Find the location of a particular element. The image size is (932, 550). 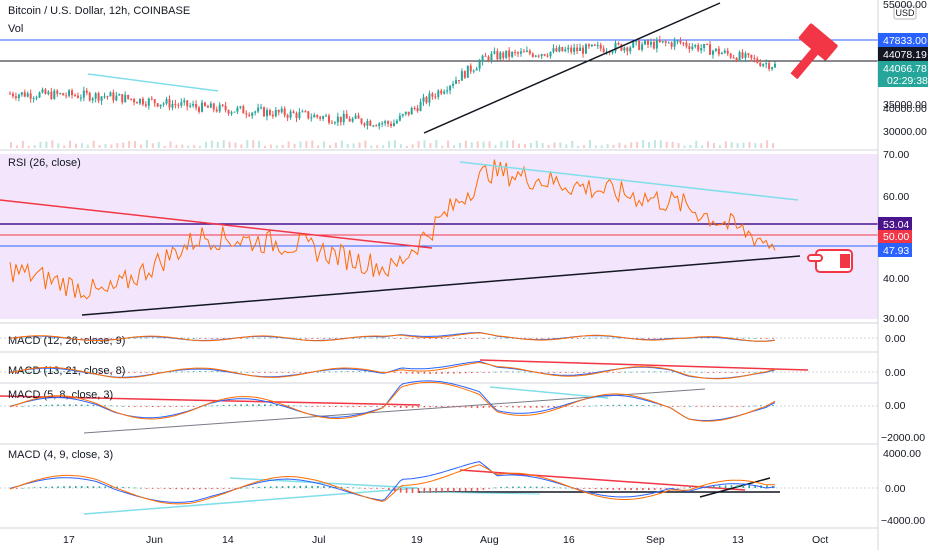

macd-panel-2: MACD (13, 21, close, 8) is located at coordinates (439, 369).